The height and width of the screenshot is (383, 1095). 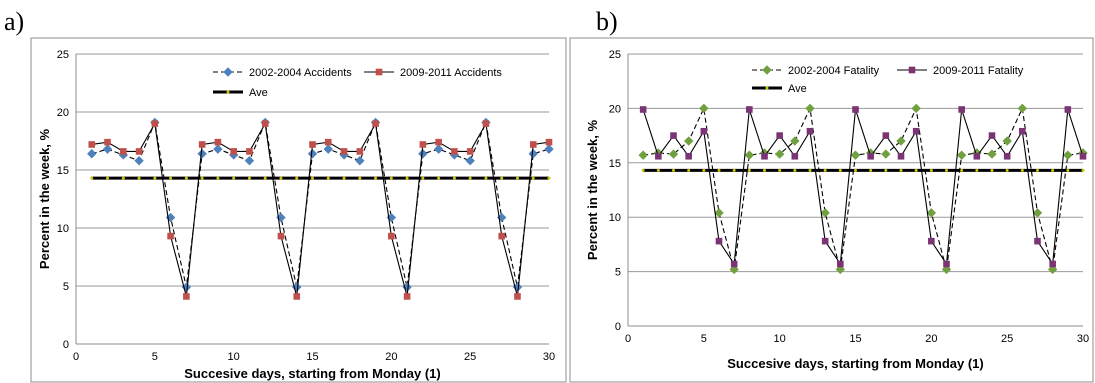 I want to click on y-axis-title: Percent in the week, %, so click(x=592, y=189).